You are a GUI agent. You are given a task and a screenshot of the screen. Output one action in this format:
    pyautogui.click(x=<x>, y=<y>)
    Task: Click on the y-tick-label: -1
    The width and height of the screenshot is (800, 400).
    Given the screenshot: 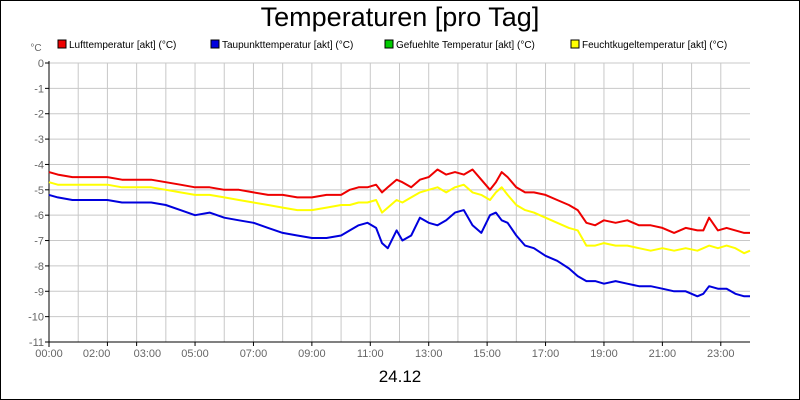 What is the action you would take?
    pyautogui.click(x=39, y=89)
    